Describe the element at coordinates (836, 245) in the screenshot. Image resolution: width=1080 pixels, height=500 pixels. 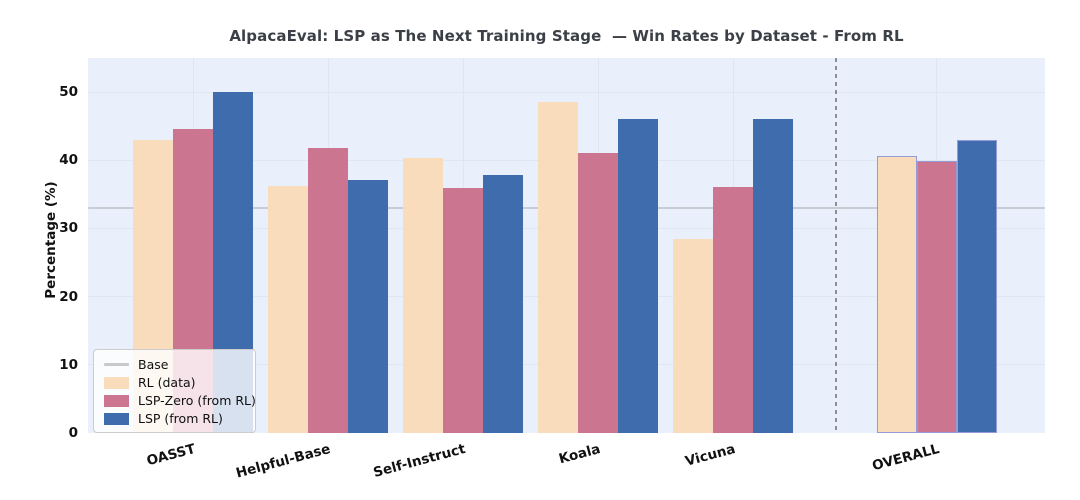
I see `separator-line` at that location.